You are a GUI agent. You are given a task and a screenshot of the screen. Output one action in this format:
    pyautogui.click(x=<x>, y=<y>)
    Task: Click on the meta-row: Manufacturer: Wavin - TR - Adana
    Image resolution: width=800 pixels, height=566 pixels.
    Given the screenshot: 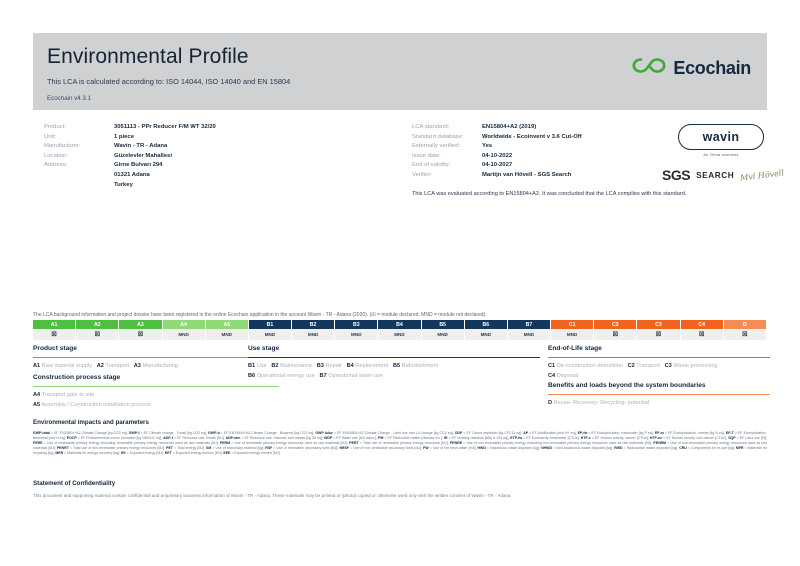 What is the action you would take?
    pyautogui.click(x=209, y=147)
    